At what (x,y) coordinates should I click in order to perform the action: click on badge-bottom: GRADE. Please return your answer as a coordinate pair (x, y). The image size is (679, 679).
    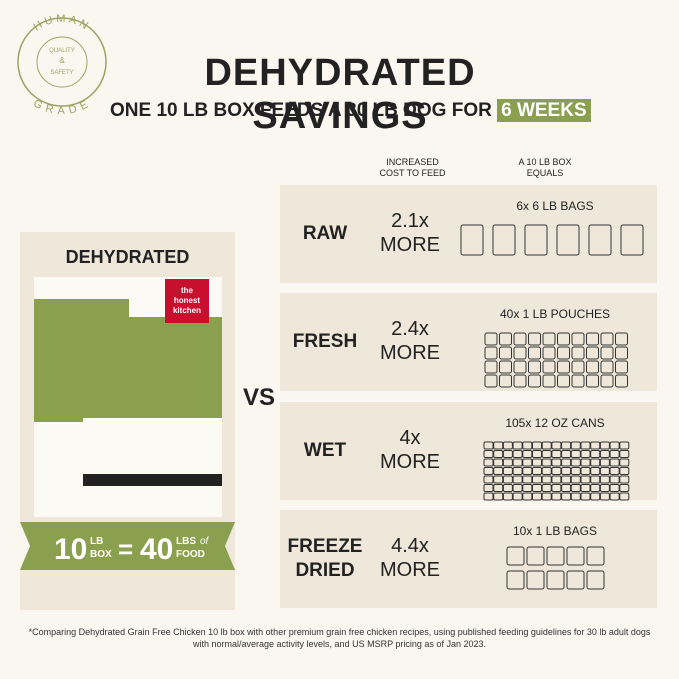
    Looking at the image, I should click on (60, 107).